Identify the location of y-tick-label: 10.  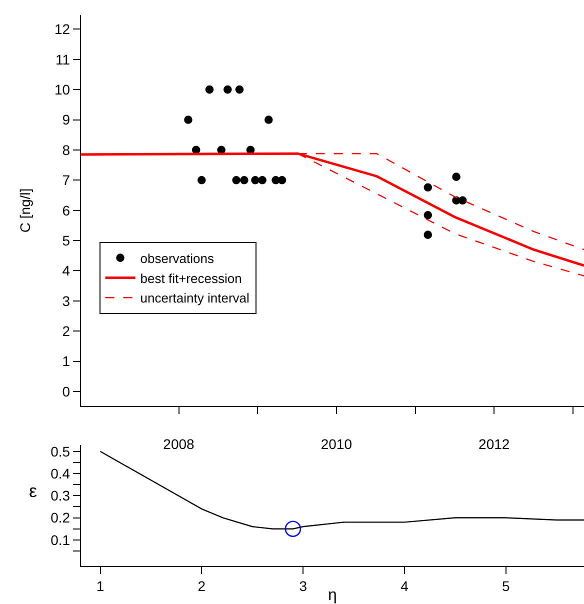
(62, 89).